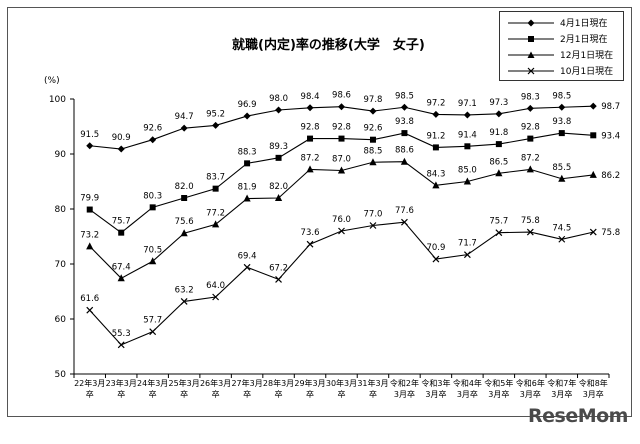 This screenshot has height=444, width=640. Describe the element at coordinates (215, 213) in the screenshot. I see `data-label: 77.2` at that location.